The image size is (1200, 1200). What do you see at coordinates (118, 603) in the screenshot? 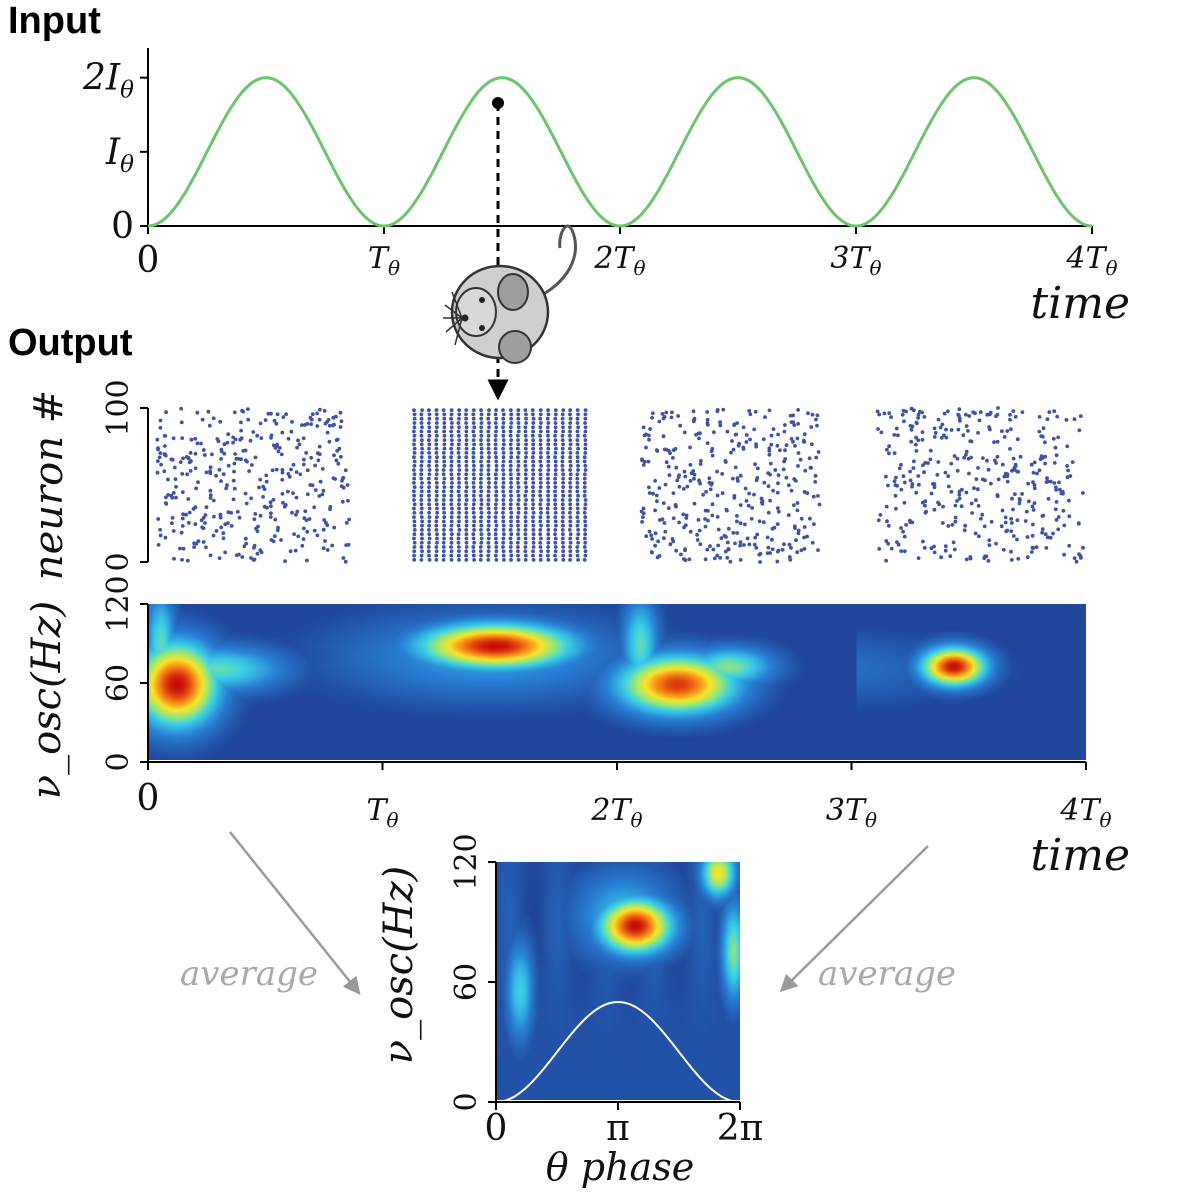
I see `spec-y-tick-label: 120` at bounding box center [118, 603].